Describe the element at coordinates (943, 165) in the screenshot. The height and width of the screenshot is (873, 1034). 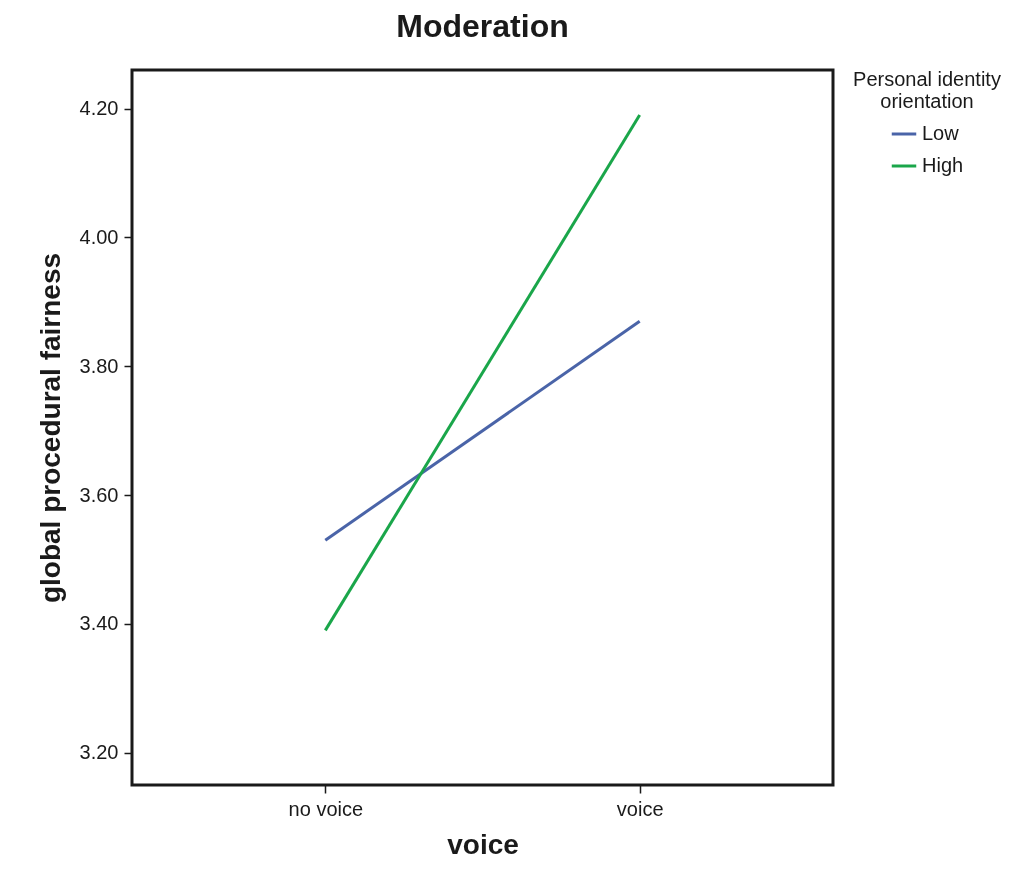
I see `legend-label: High` at that location.